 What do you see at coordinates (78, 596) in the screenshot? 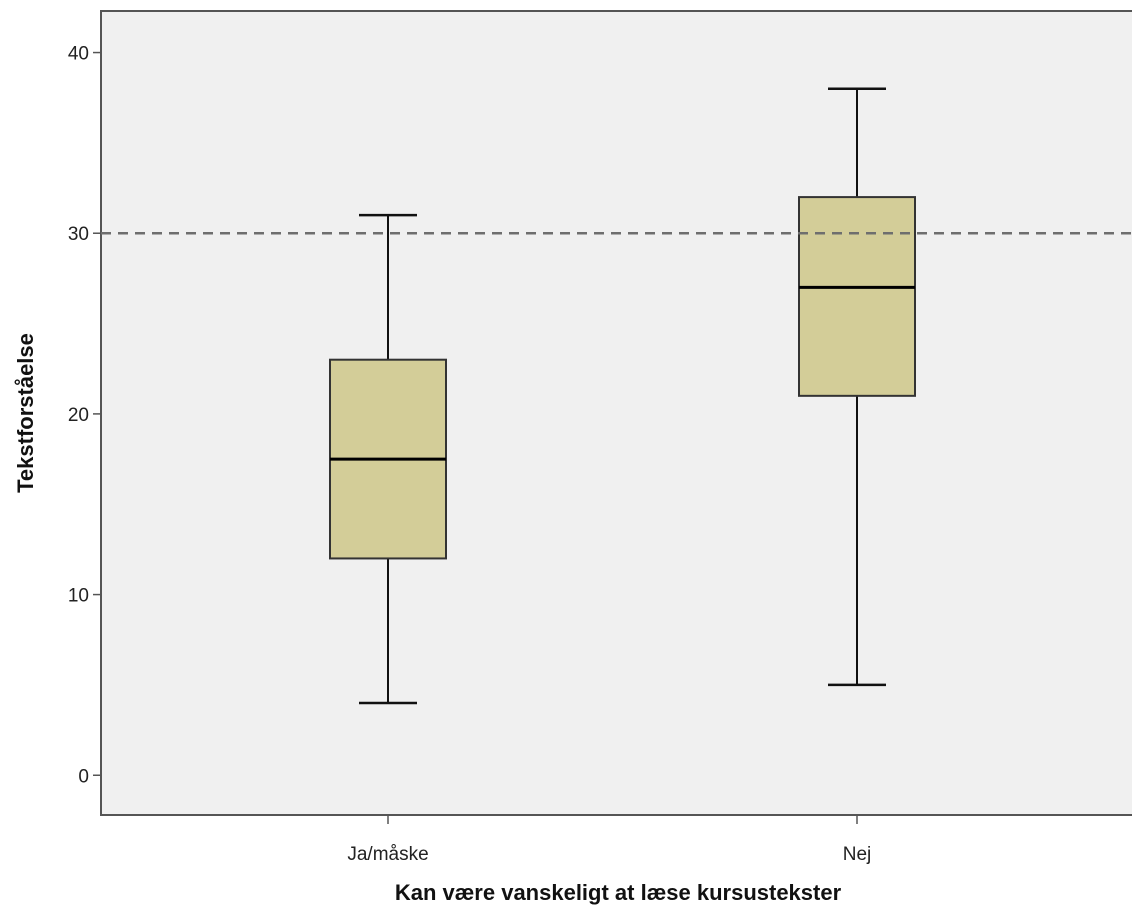
I see `y-tick-label: 10` at bounding box center [78, 596].